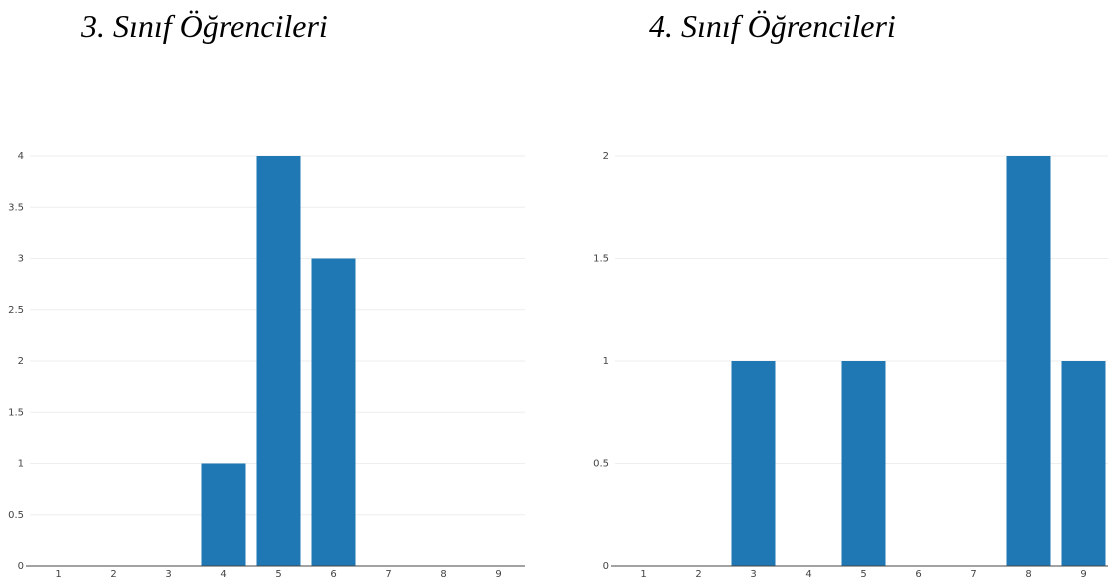 This screenshot has height=581, width=1110. I want to click on right-x-tick-label: 1, so click(643, 574).